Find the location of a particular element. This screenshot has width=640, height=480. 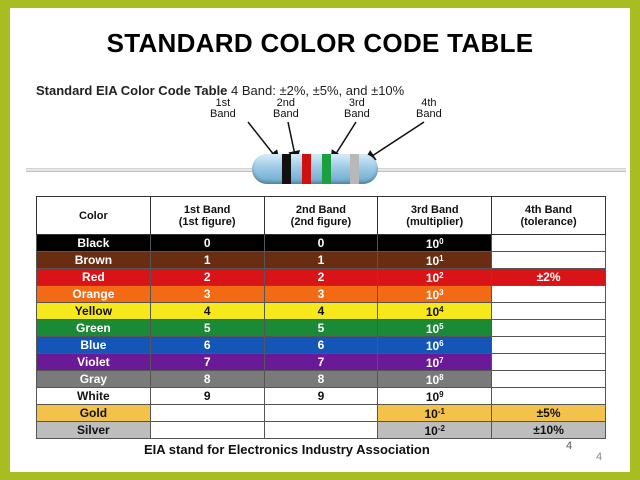

multiplier-exponent: -1 is located at coordinates (441, 411).